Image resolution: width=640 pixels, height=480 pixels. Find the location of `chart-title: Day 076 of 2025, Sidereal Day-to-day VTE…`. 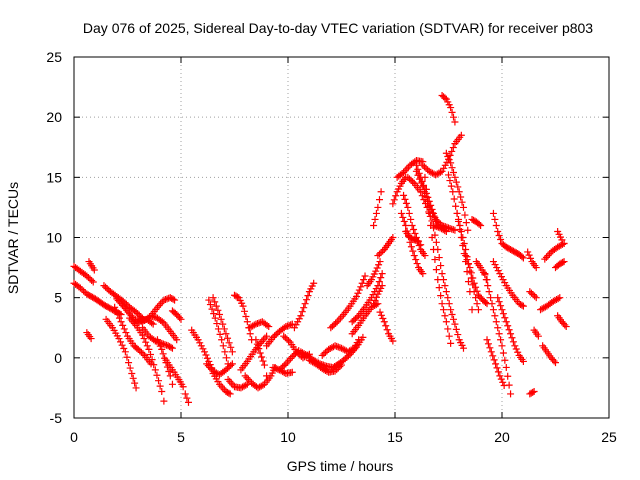

chart-title: Day 076 of 2025, Sidereal Day-to-day VTE… is located at coordinates (338, 28).